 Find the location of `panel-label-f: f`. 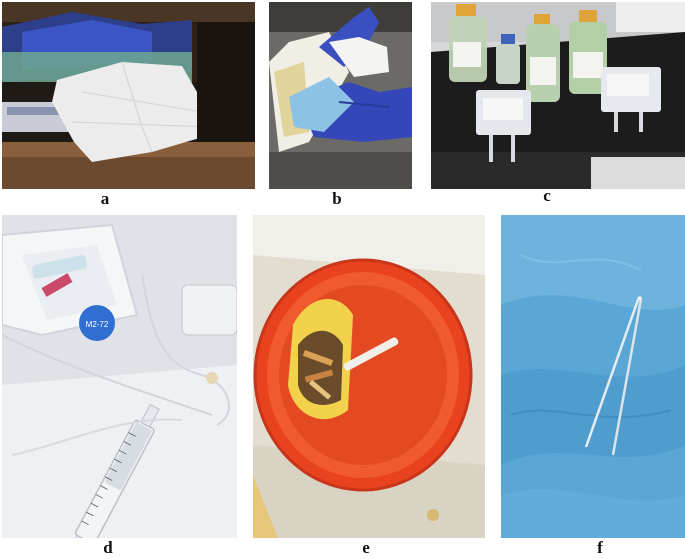

panel-label-f: f is located at coordinates (600, 547).